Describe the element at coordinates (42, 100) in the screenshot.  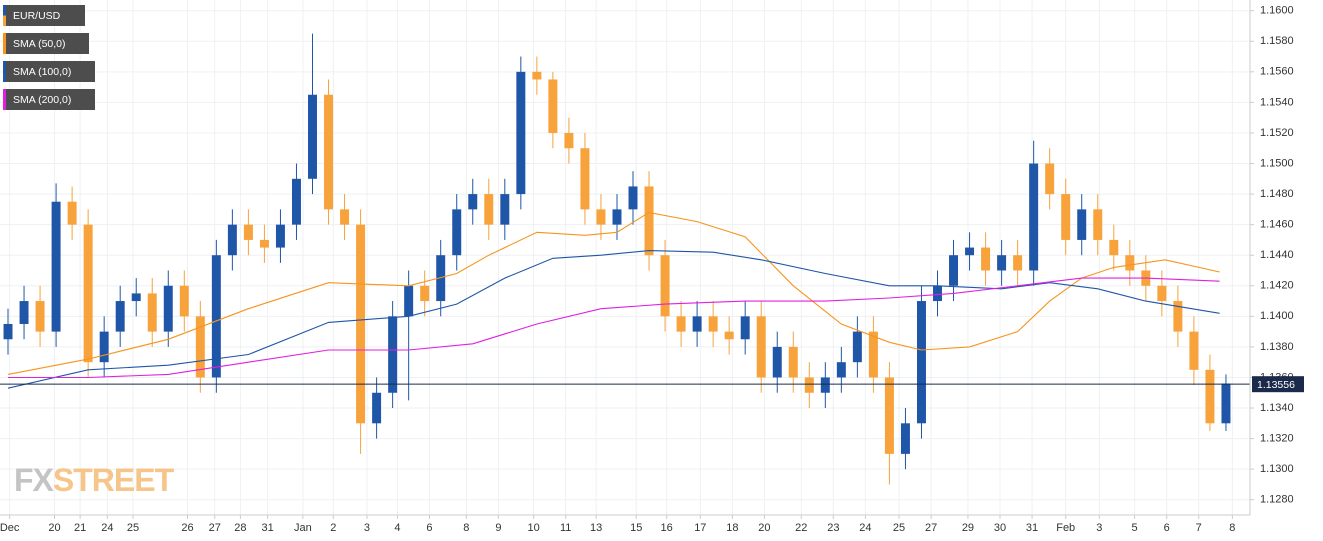
I see `legend-label: SMA (200,0)` at that location.